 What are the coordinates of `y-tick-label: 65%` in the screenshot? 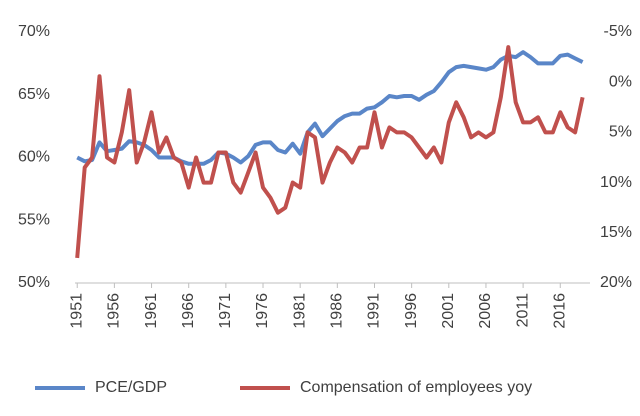 It's located at (34, 94).